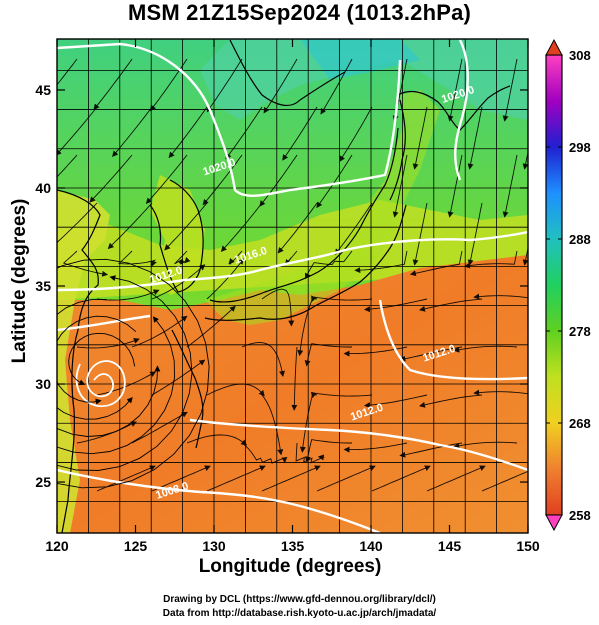  I want to click on typhoon-streamlines, so click(133, 373).